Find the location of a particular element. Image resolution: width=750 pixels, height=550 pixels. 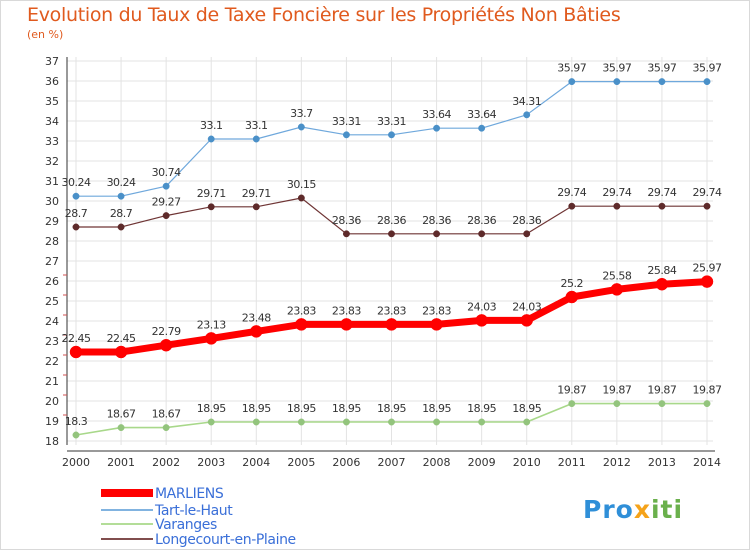

y-tick-label: 31 is located at coordinates (52, 181).